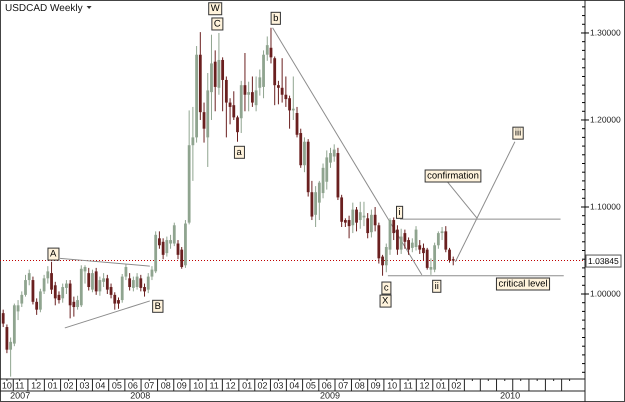  Describe the element at coordinates (215, 8) in the screenshot. I see `annotation: W` at that location.